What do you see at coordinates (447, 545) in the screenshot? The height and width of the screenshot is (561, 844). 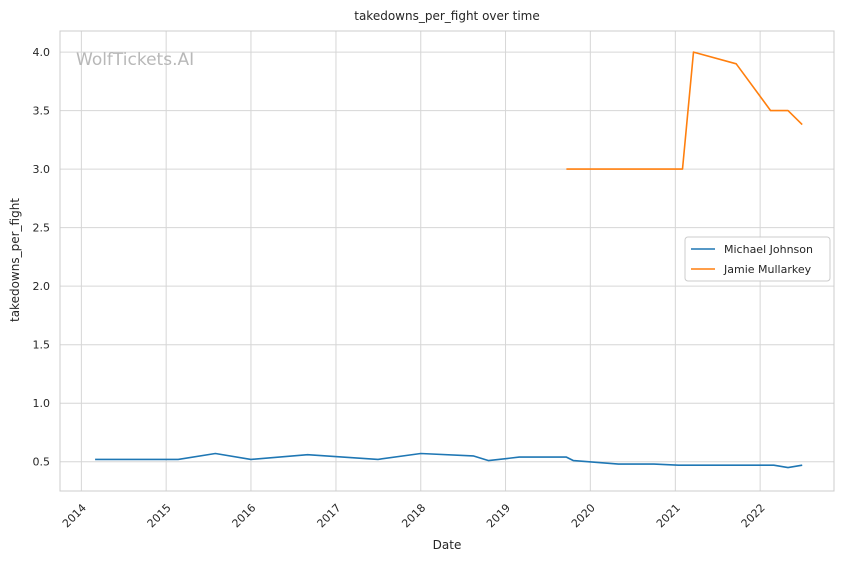 I see `x-axis-title: Date` at bounding box center [447, 545].